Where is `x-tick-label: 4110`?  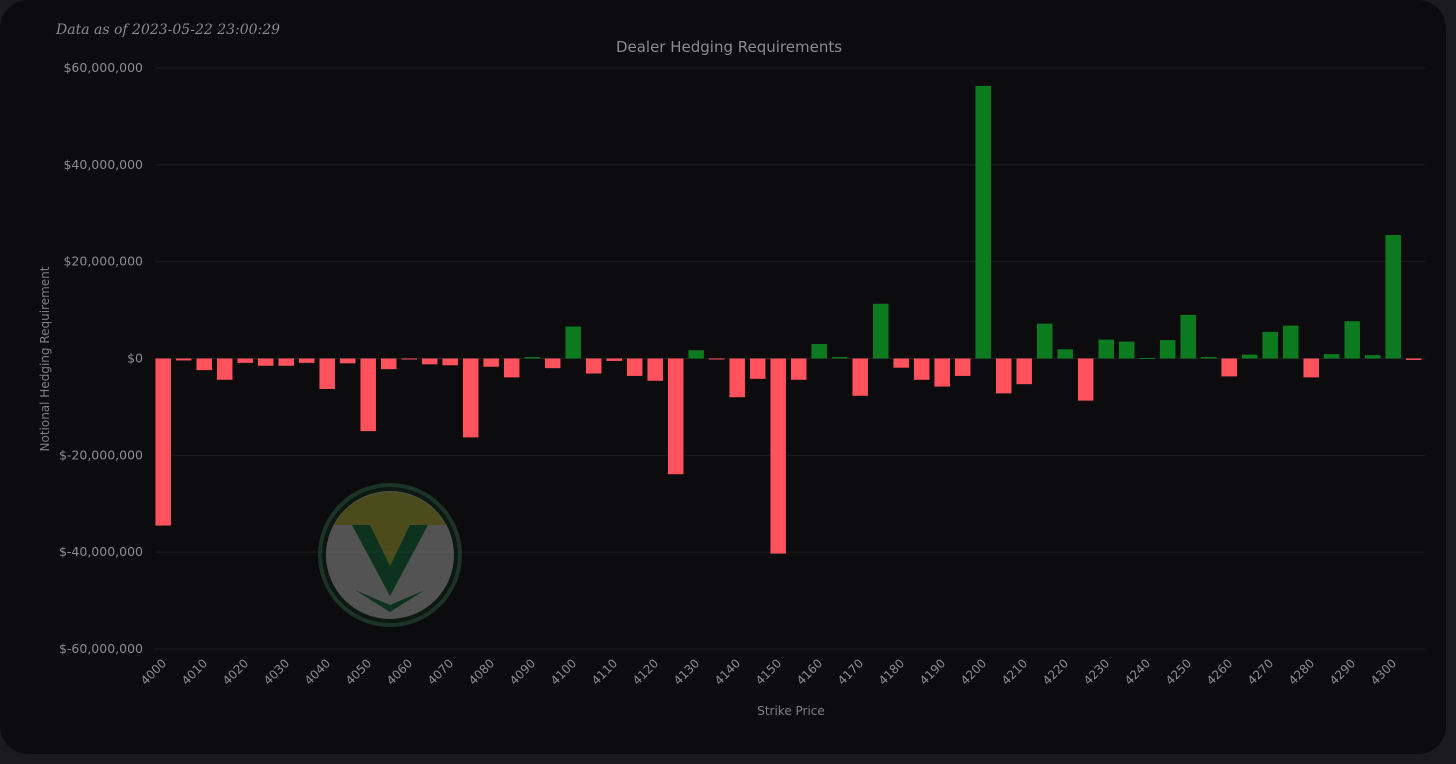
x-tick-label: 4110 is located at coordinates (604, 671).